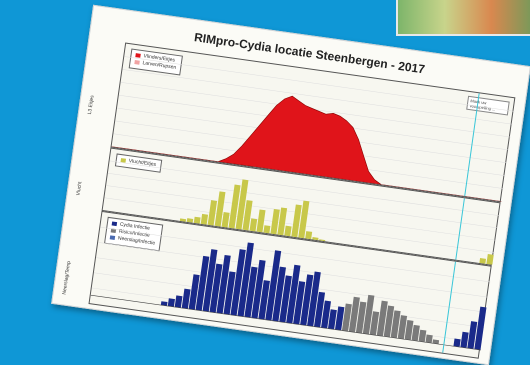  I want to click on ylabel-bottom: Neerslag/Temp, so click(67, 277).